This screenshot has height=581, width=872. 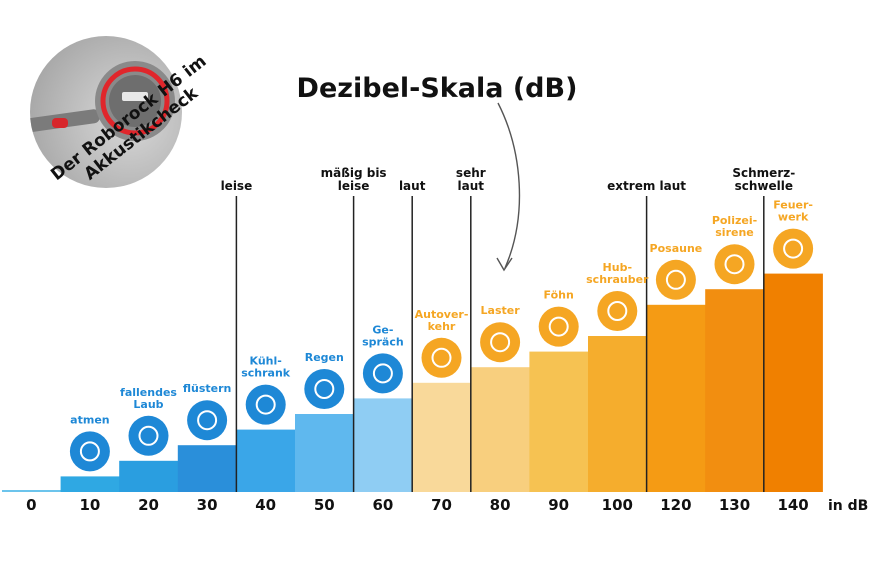 I want to click on category-label: fallendes, so click(x=148, y=392).